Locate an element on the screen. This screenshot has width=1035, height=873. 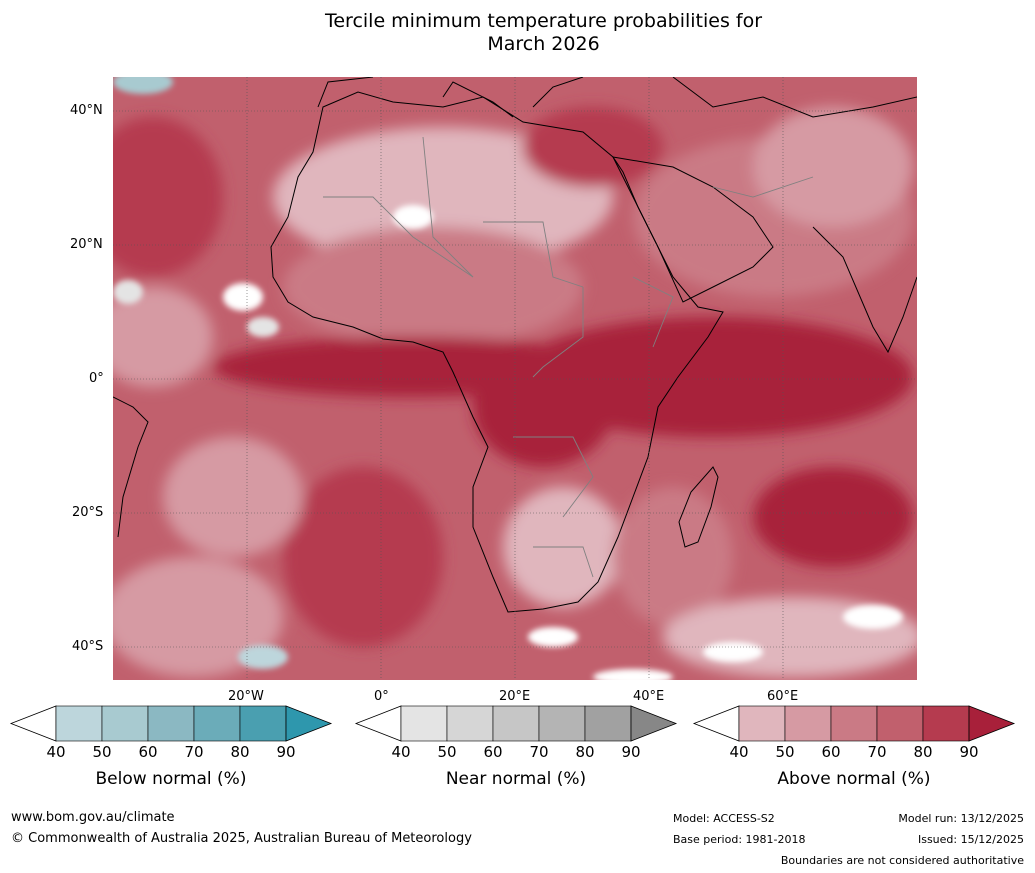
lat-label-40s: 40°S is located at coordinates (88, 646).